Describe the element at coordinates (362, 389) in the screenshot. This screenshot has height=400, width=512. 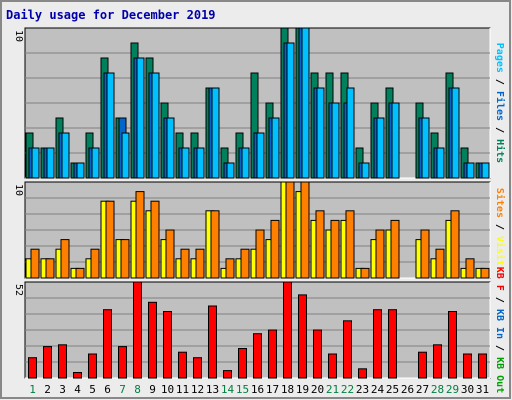
I see `x-tick-label-day-23: 23` at that location.